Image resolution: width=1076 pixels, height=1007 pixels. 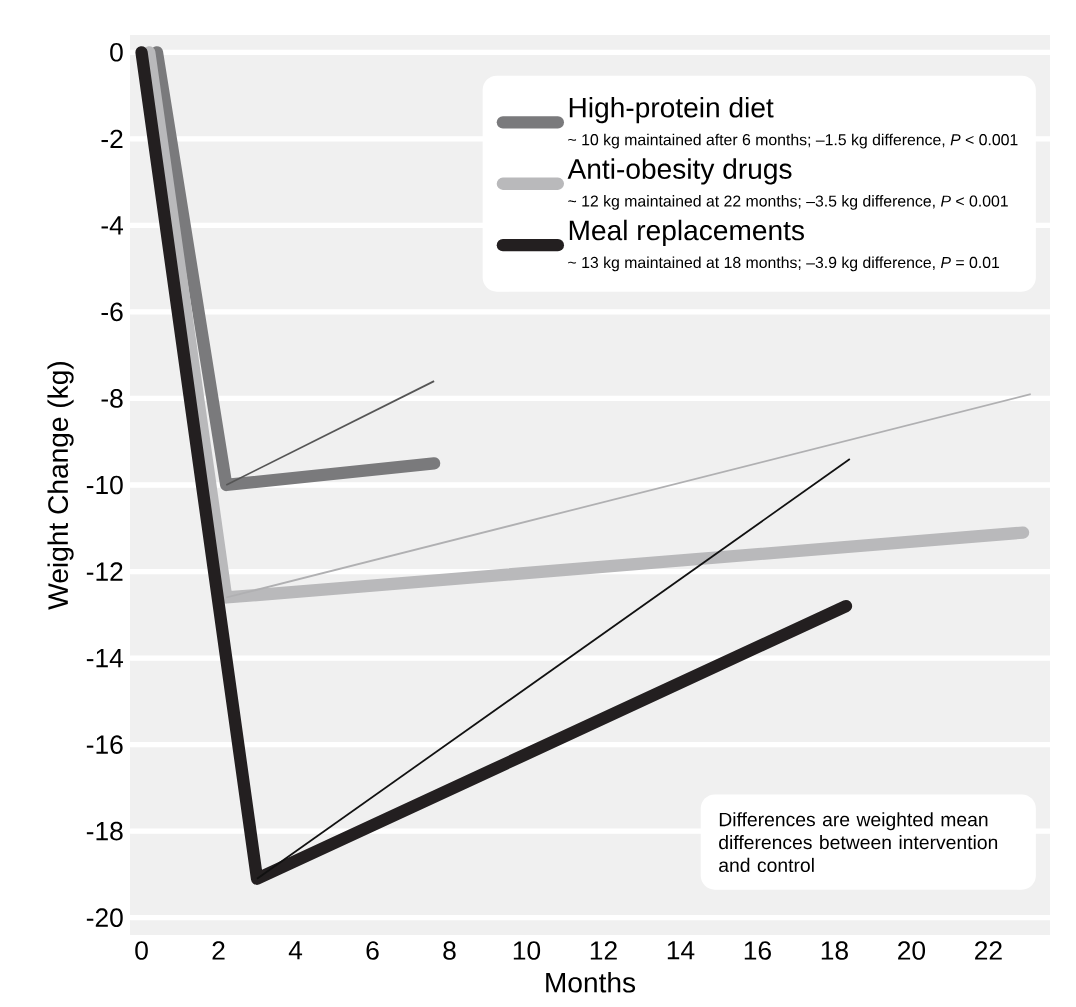 I want to click on y-tick-label: -20, so click(x=104, y=917).